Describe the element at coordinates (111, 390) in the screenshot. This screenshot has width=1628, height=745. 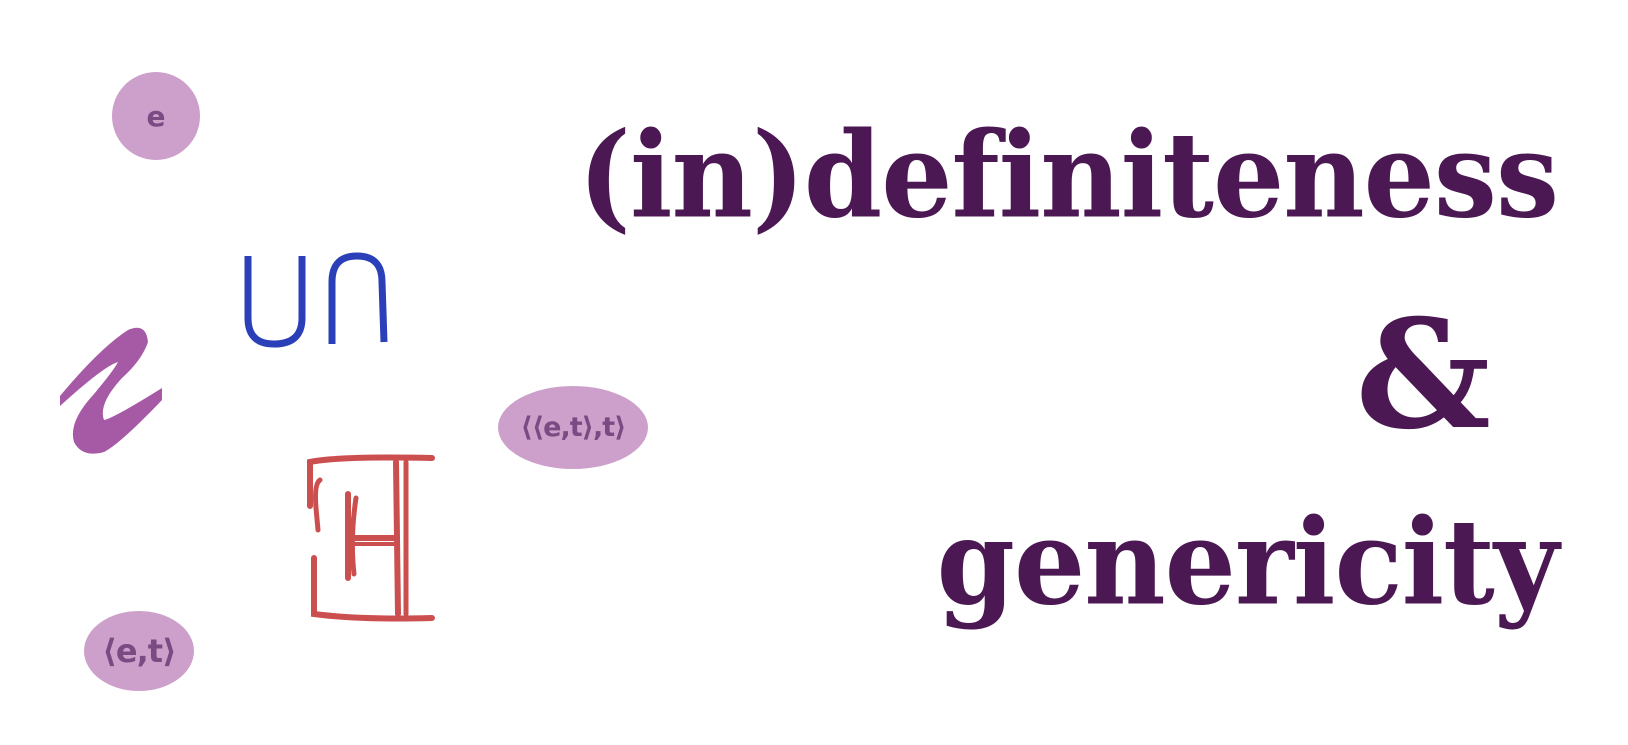
I see `lambda-squiggle-icon` at that location.